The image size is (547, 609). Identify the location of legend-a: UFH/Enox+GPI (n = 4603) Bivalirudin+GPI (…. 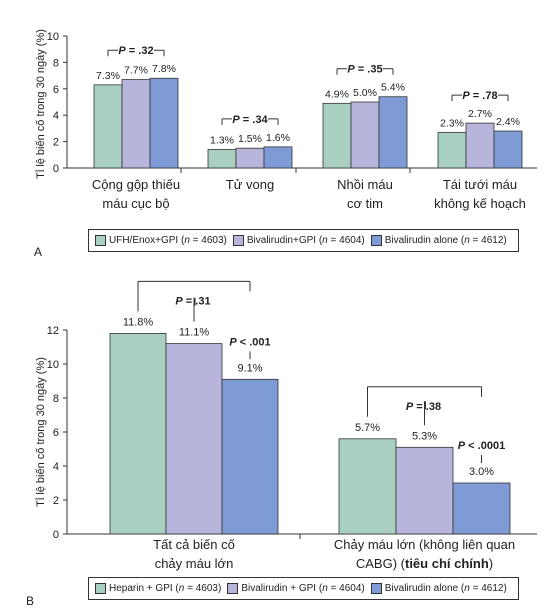
(303, 240).